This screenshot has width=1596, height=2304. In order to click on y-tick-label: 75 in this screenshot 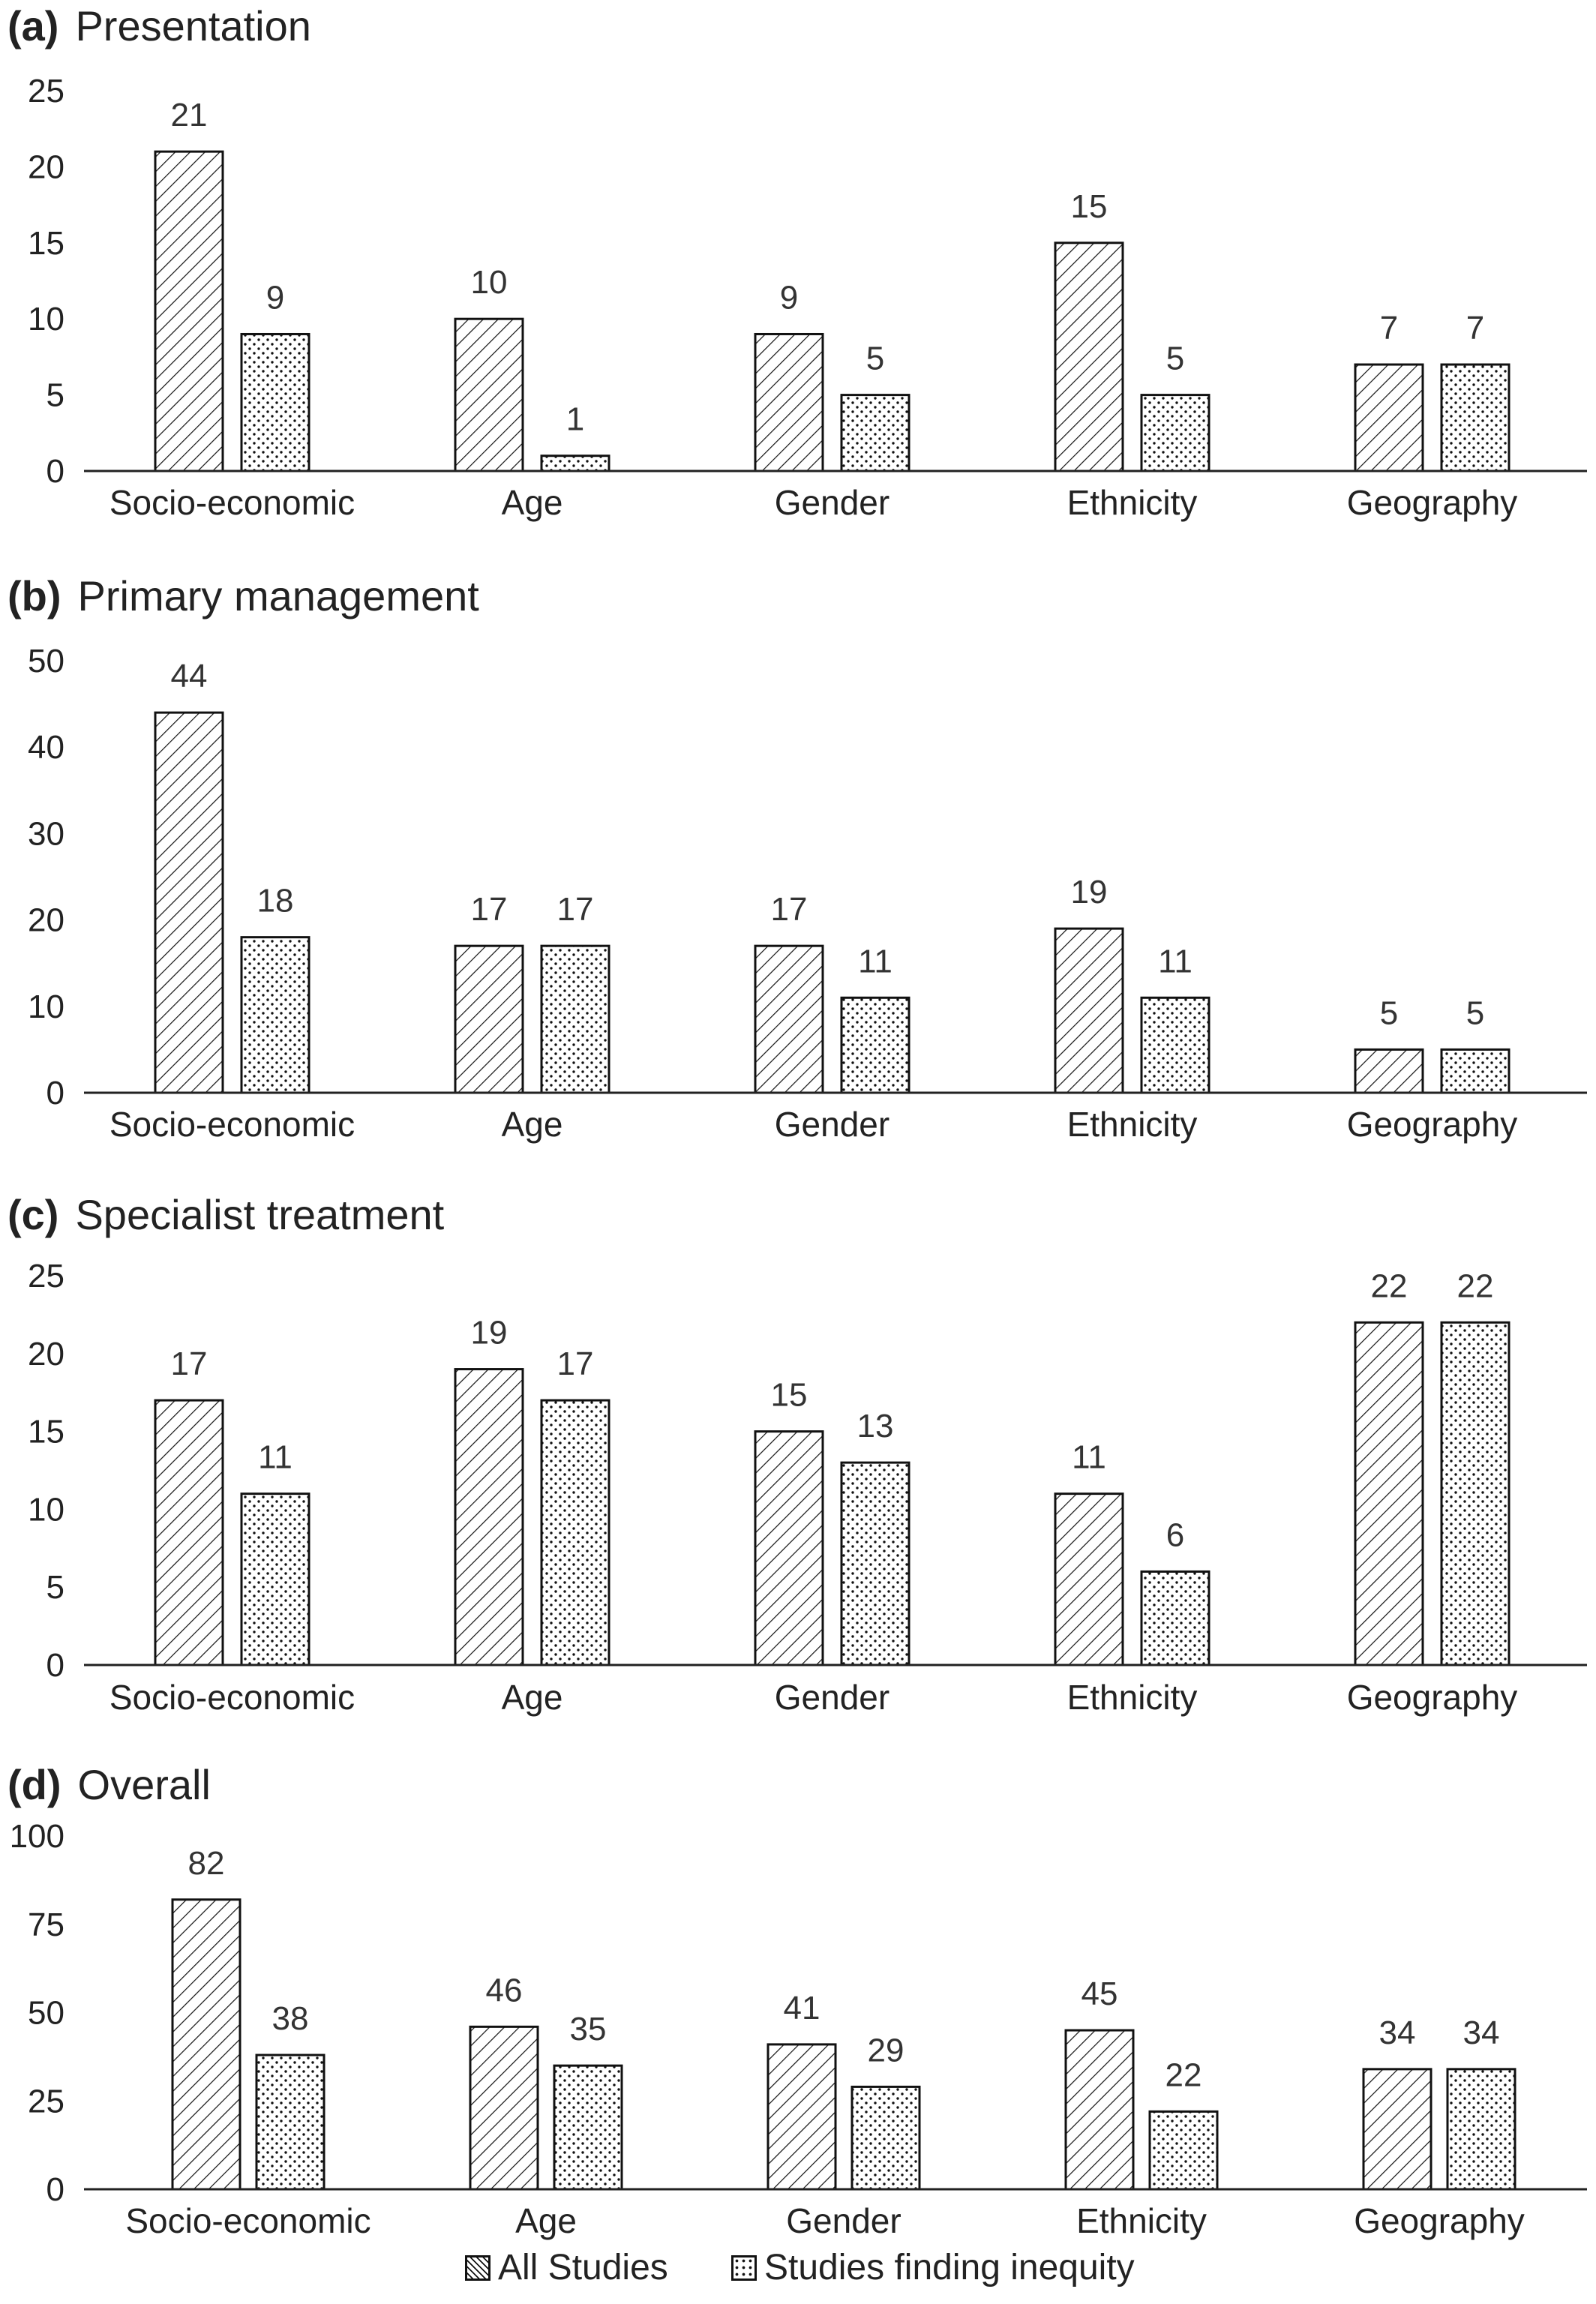, I will do `click(46, 1924)`.